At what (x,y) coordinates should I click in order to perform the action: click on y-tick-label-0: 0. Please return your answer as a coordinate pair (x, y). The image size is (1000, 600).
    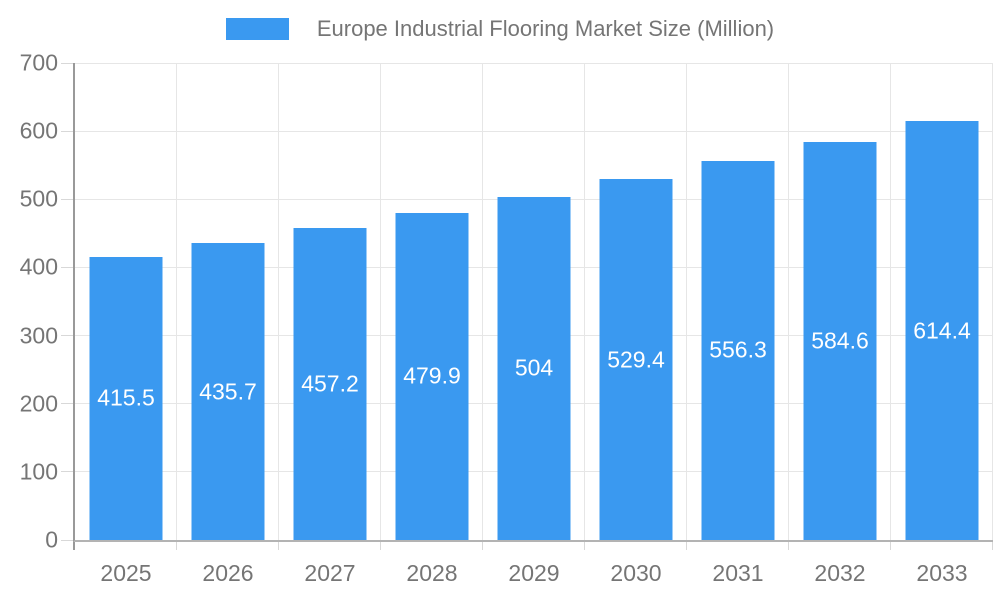
    Looking at the image, I should click on (51, 539).